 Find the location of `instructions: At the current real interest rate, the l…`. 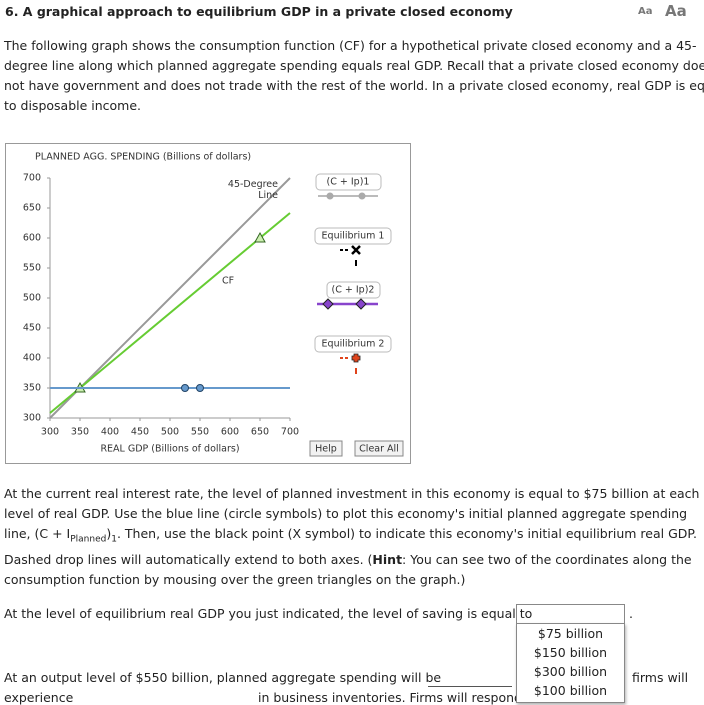

instructions: At the current real interest rate, the l… is located at coordinates (354, 537).